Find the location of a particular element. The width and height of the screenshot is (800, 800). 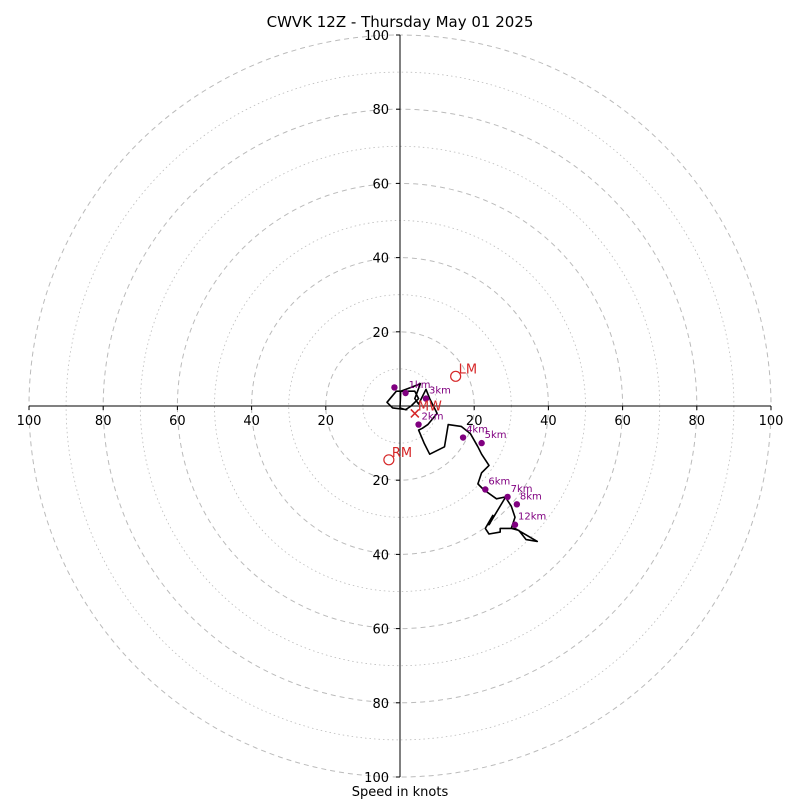

storm-marker-label: LM is located at coordinates (468, 369).